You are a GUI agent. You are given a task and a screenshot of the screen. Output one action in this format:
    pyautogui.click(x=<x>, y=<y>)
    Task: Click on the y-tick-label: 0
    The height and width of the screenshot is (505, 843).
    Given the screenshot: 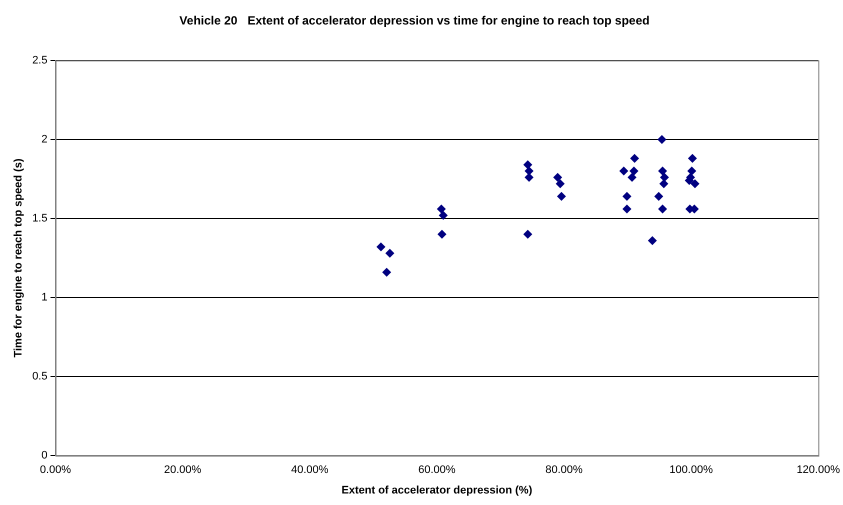 What is the action you would take?
    pyautogui.click(x=44, y=456)
    